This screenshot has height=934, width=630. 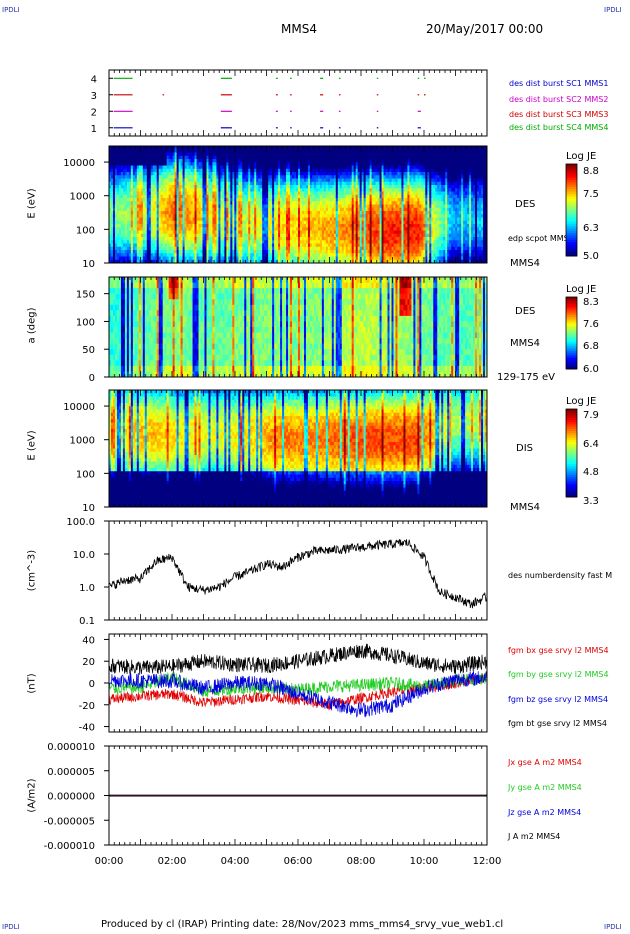 What do you see at coordinates (525, 311) in the screenshot?
I see `label-des-2: DES` at bounding box center [525, 311].